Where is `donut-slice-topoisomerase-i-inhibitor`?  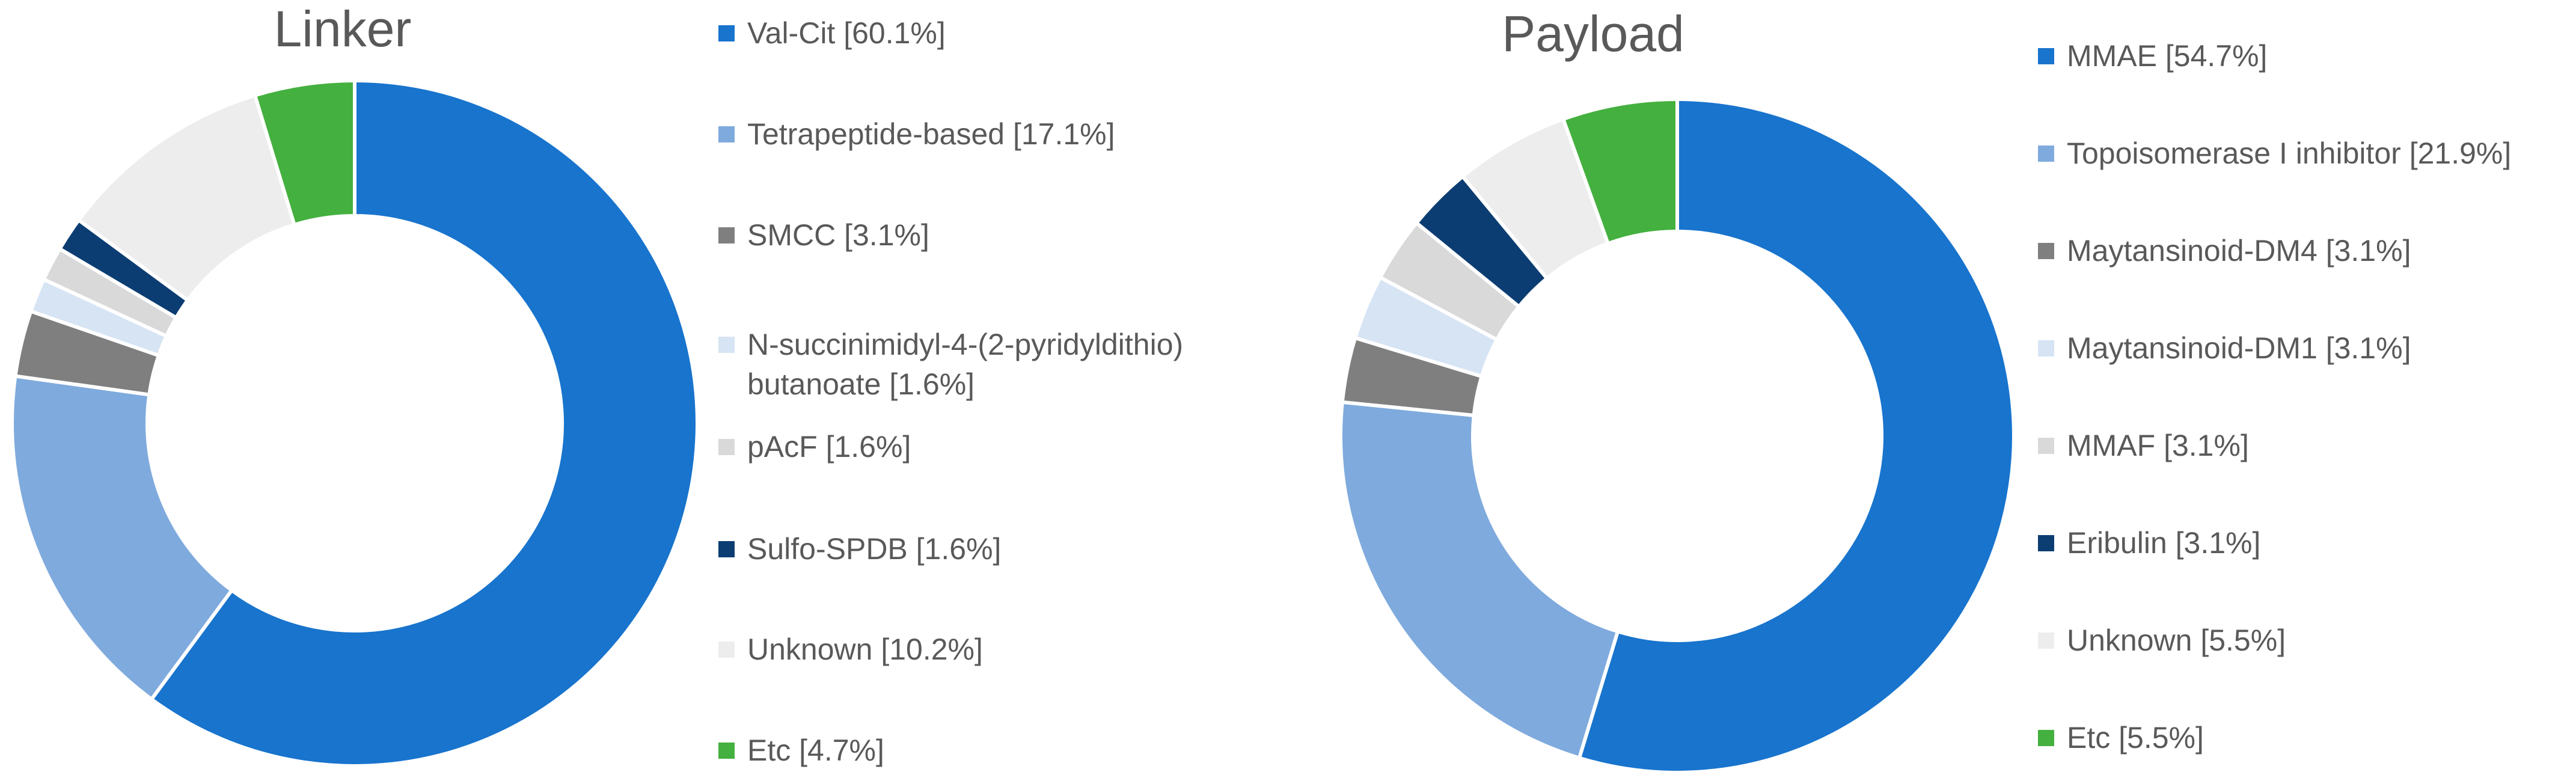 donut-slice-topoisomerase-i-inhibitor is located at coordinates (1479, 580).